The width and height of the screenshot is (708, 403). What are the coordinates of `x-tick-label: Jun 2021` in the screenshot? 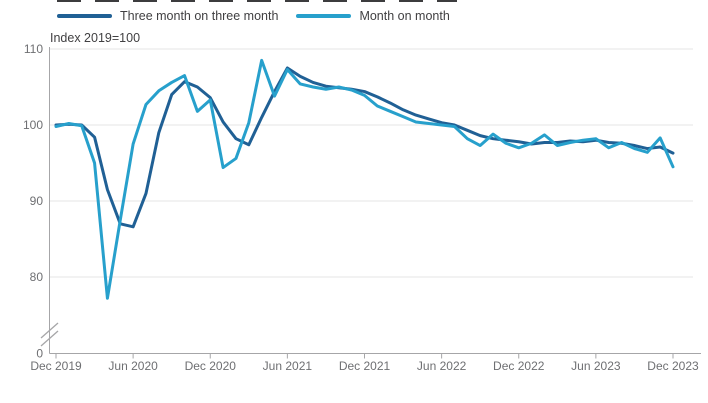 It's located at (288, 366).